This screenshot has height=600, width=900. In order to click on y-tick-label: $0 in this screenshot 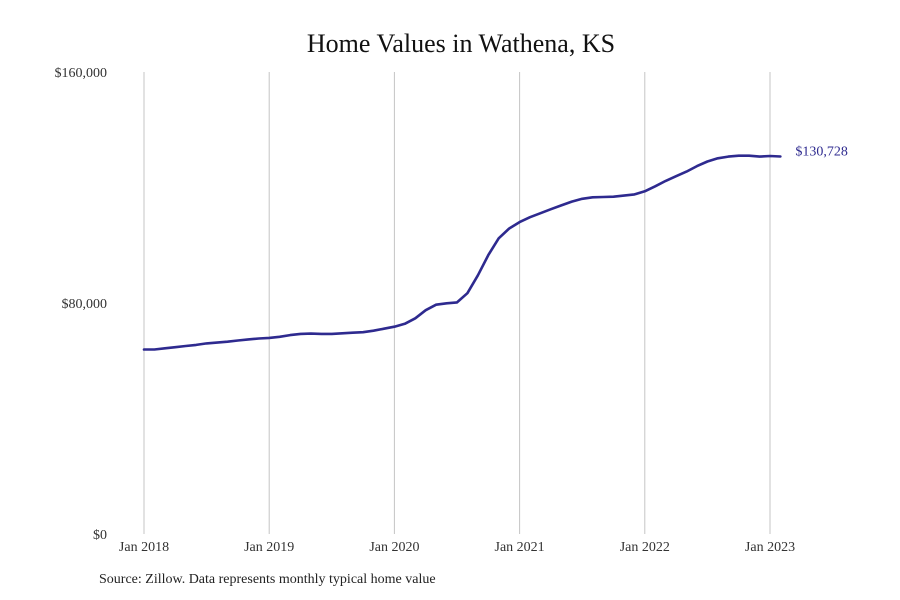, I will do `click(100, 535)`.